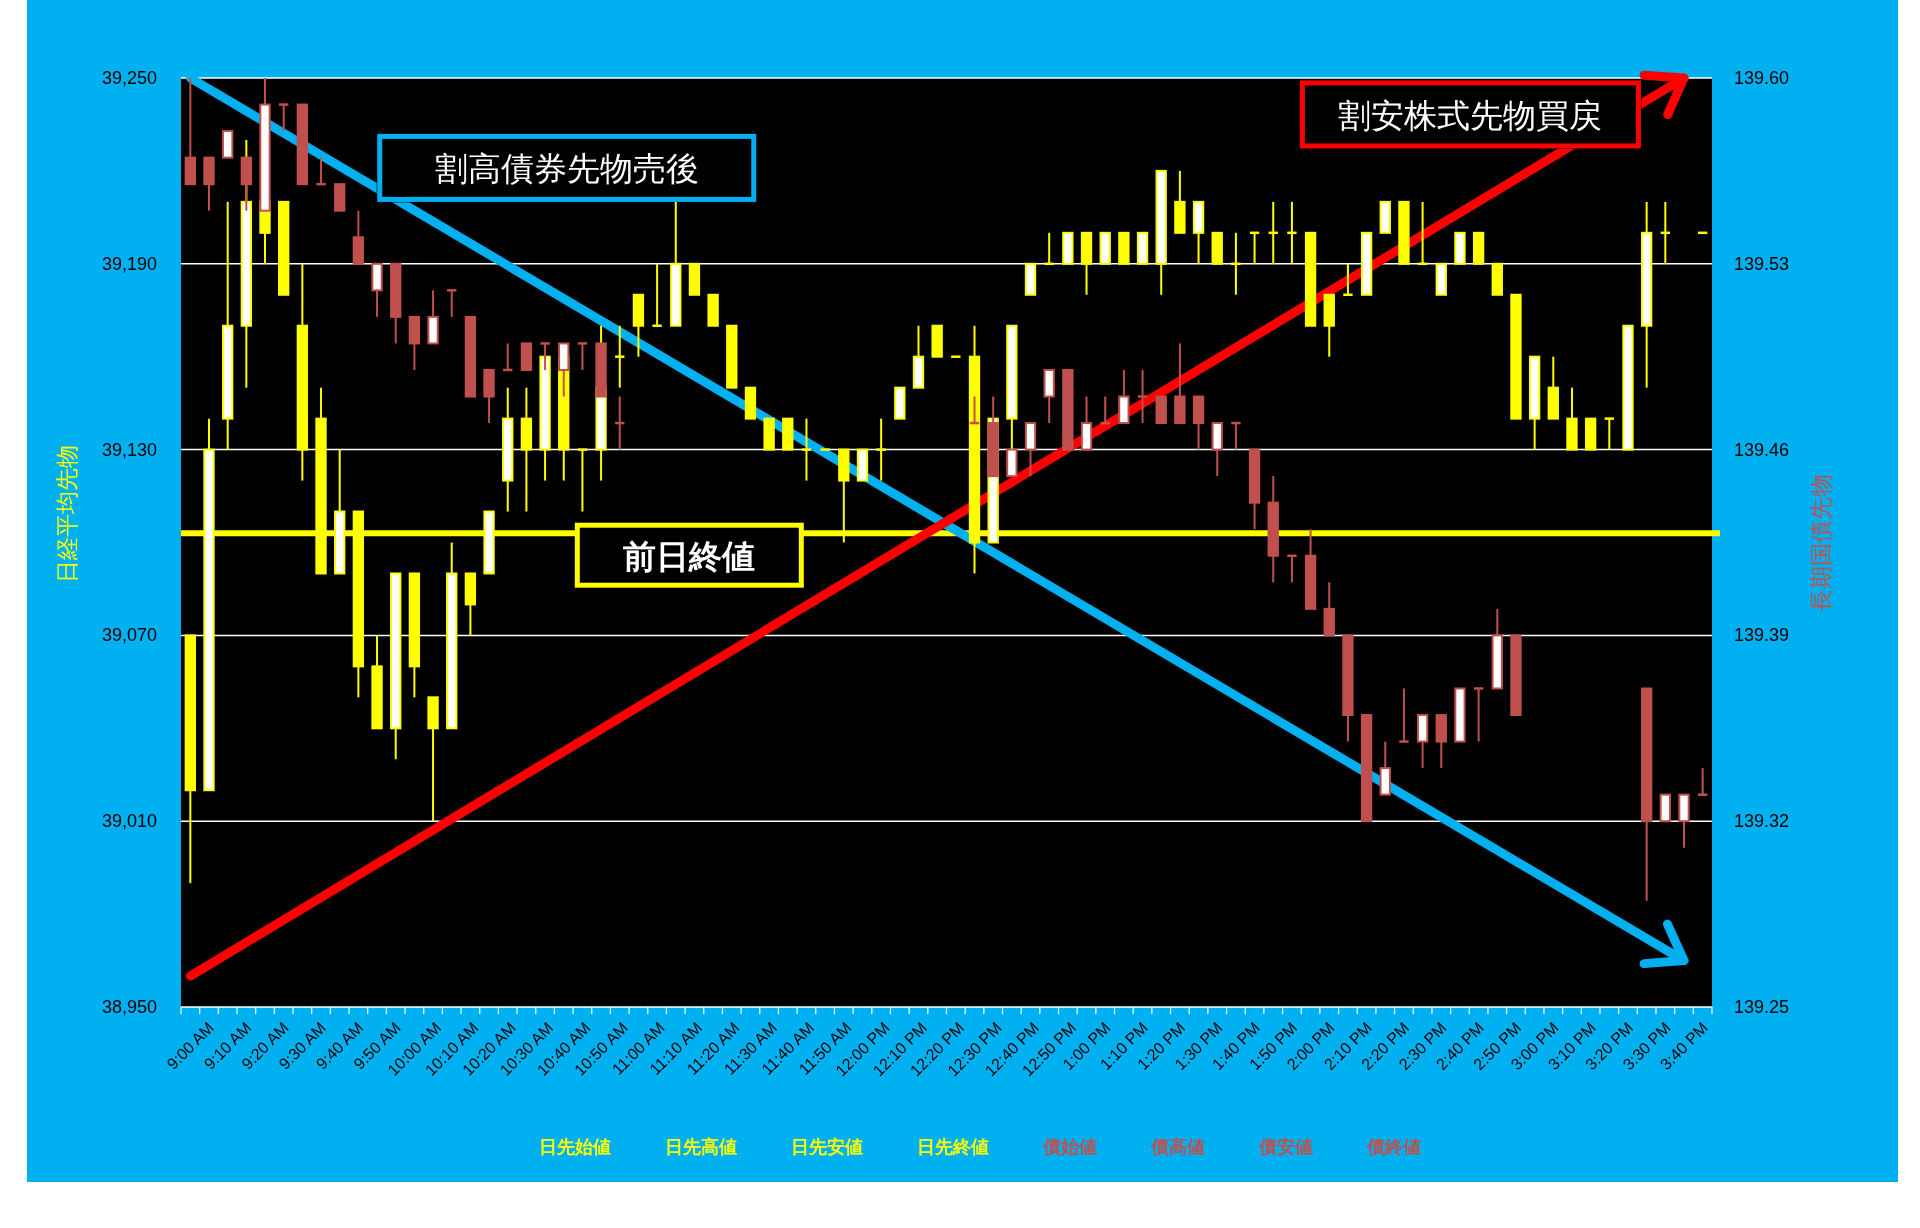 The height and width of the screenshot is (1228, 1920). What do you see at coordinates (1762, 821) in the screenshot?
I see `y2-tick-label: 139.32` at bounding box center [1762, 821].